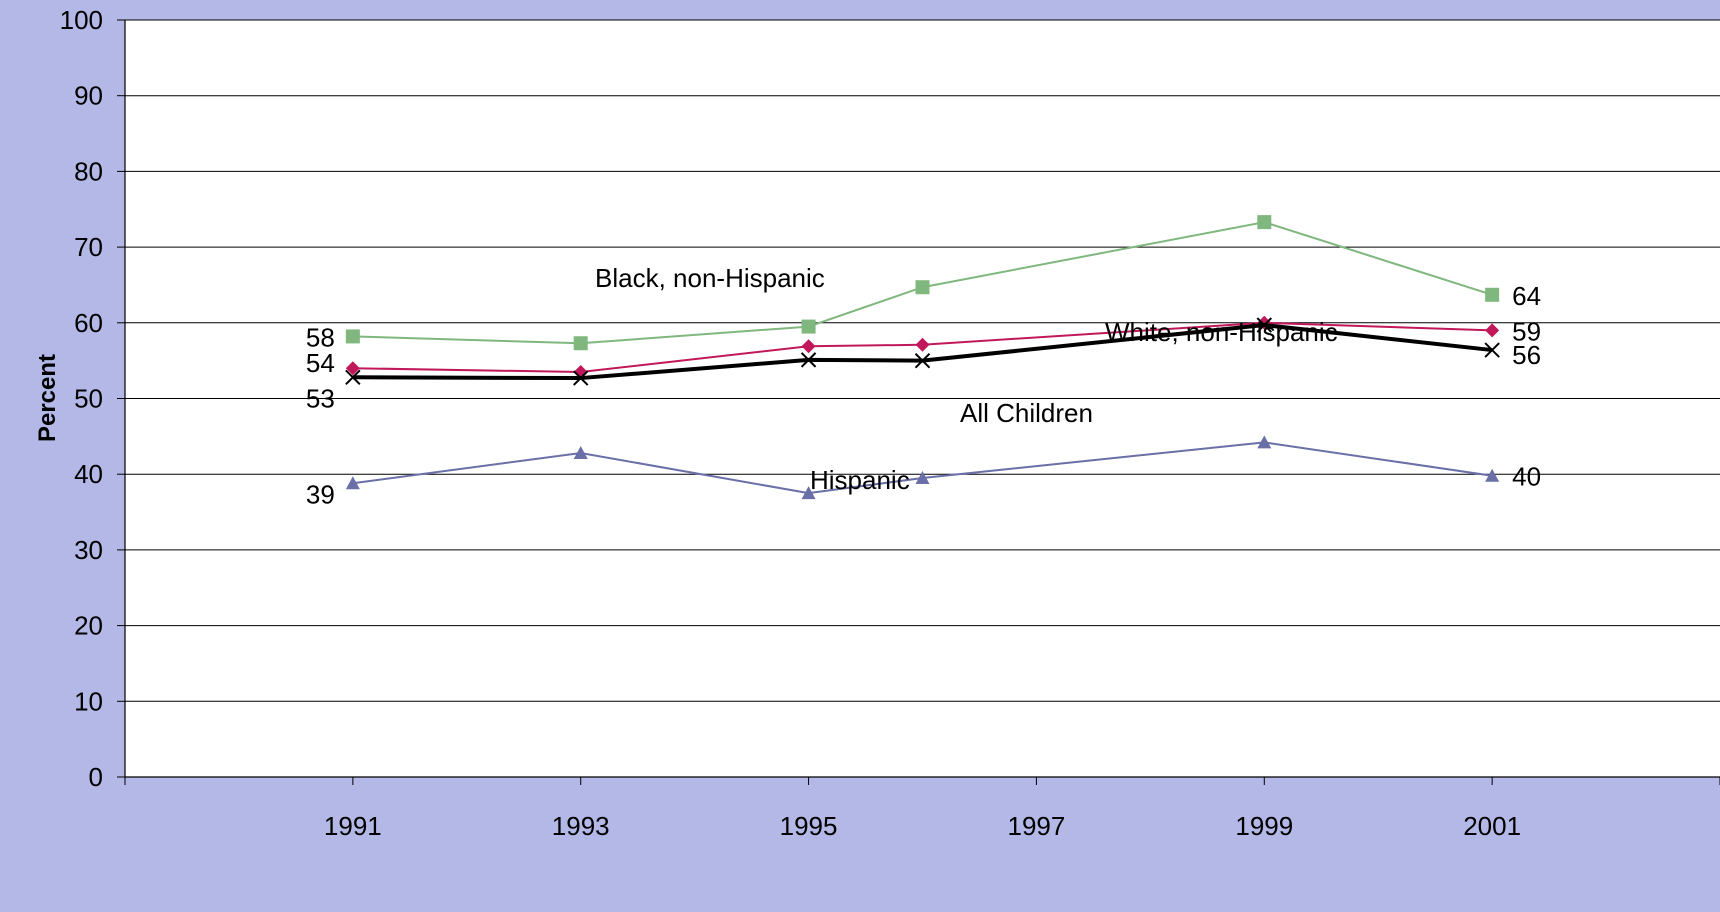  Describe the element at coordinates (1492, 294) in the screenshot. I see `point-black-non-hispanic-2001` at that location.